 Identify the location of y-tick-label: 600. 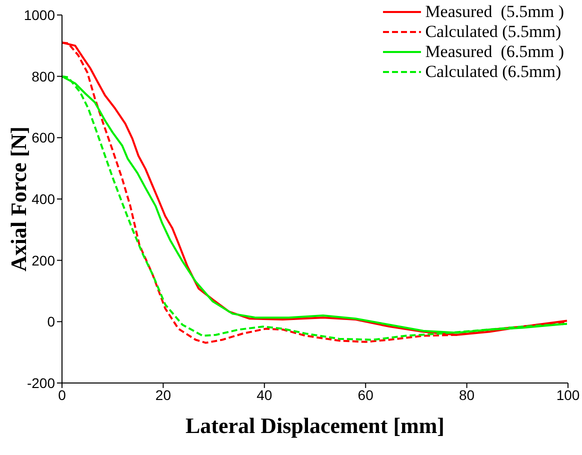
(44, 138).